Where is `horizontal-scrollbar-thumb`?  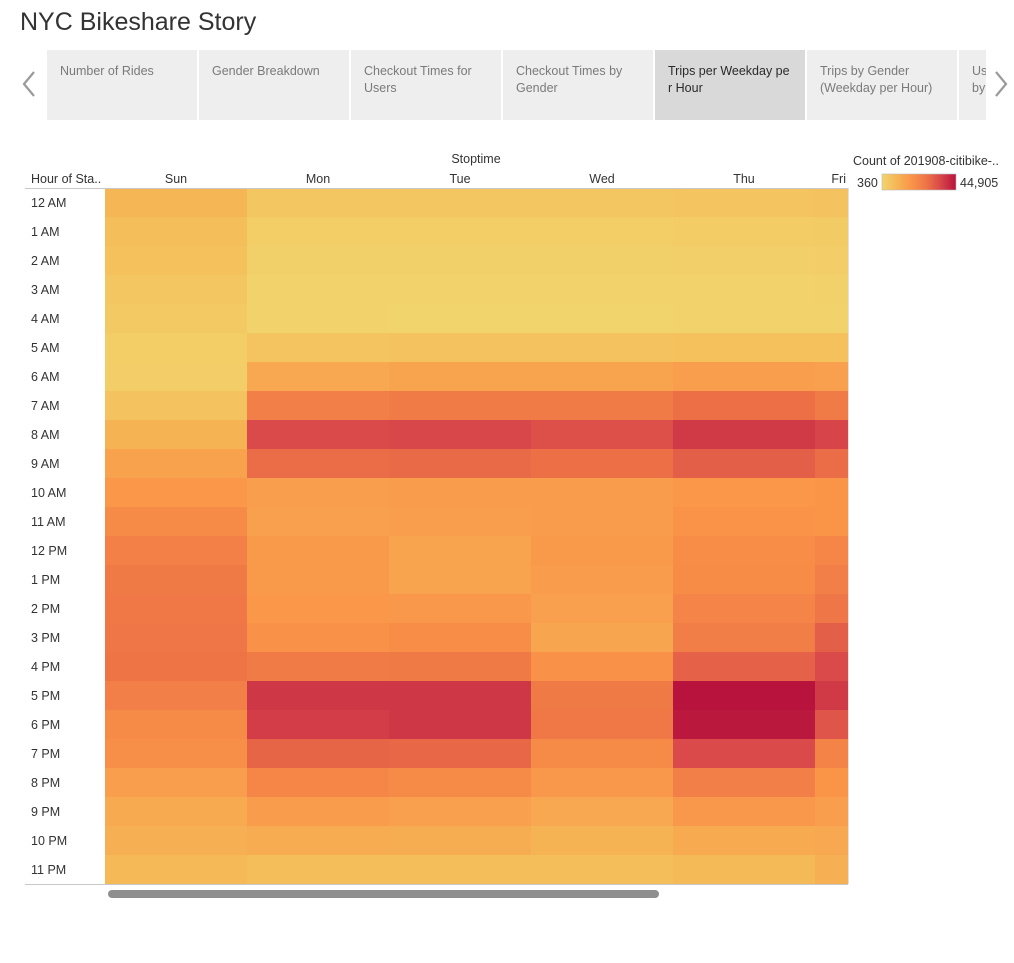
horizontal-scrollbar-thumb is located at coordinates (383, 894).